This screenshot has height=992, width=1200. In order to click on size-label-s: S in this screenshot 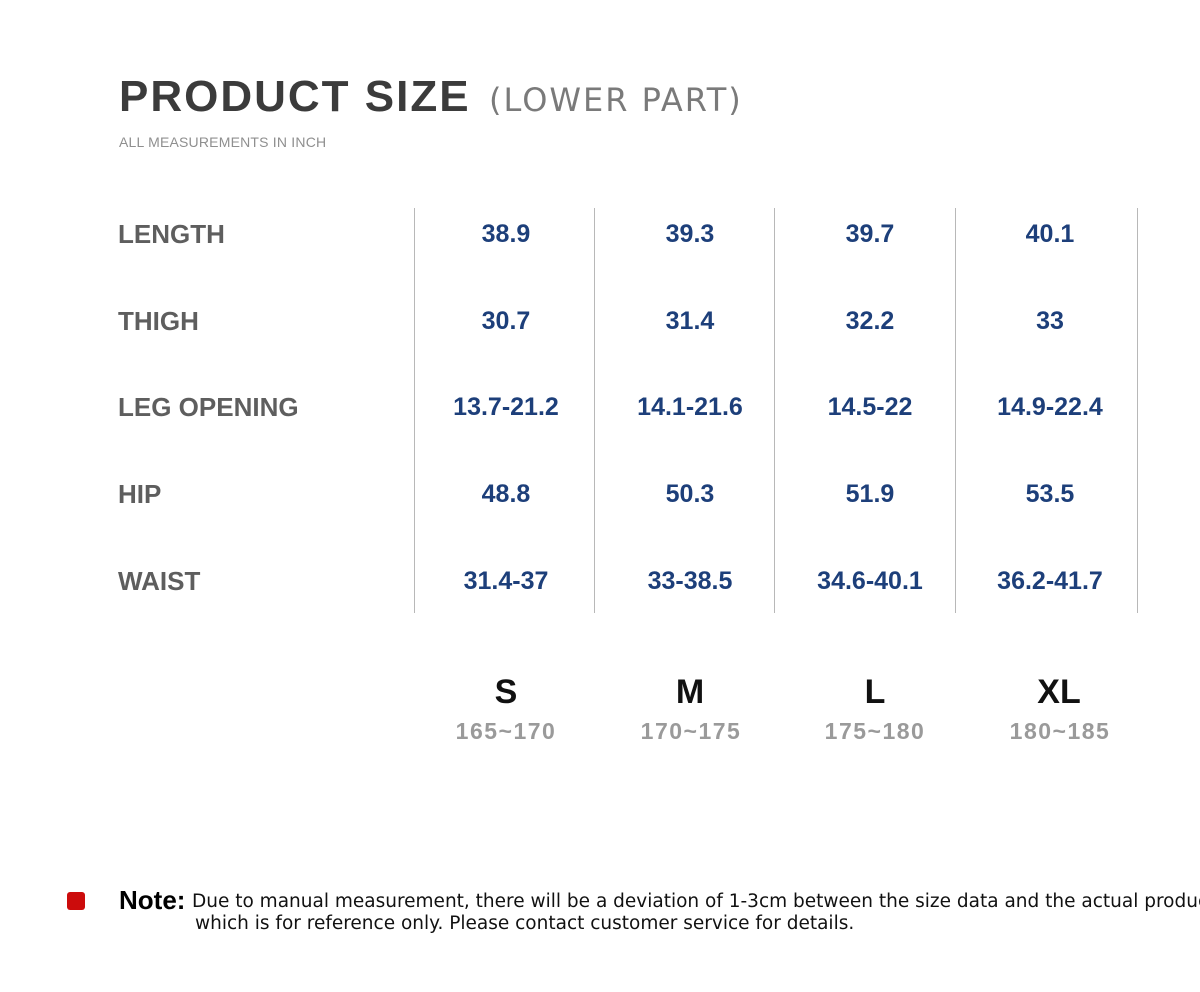, I will do `click(506, 692)`.